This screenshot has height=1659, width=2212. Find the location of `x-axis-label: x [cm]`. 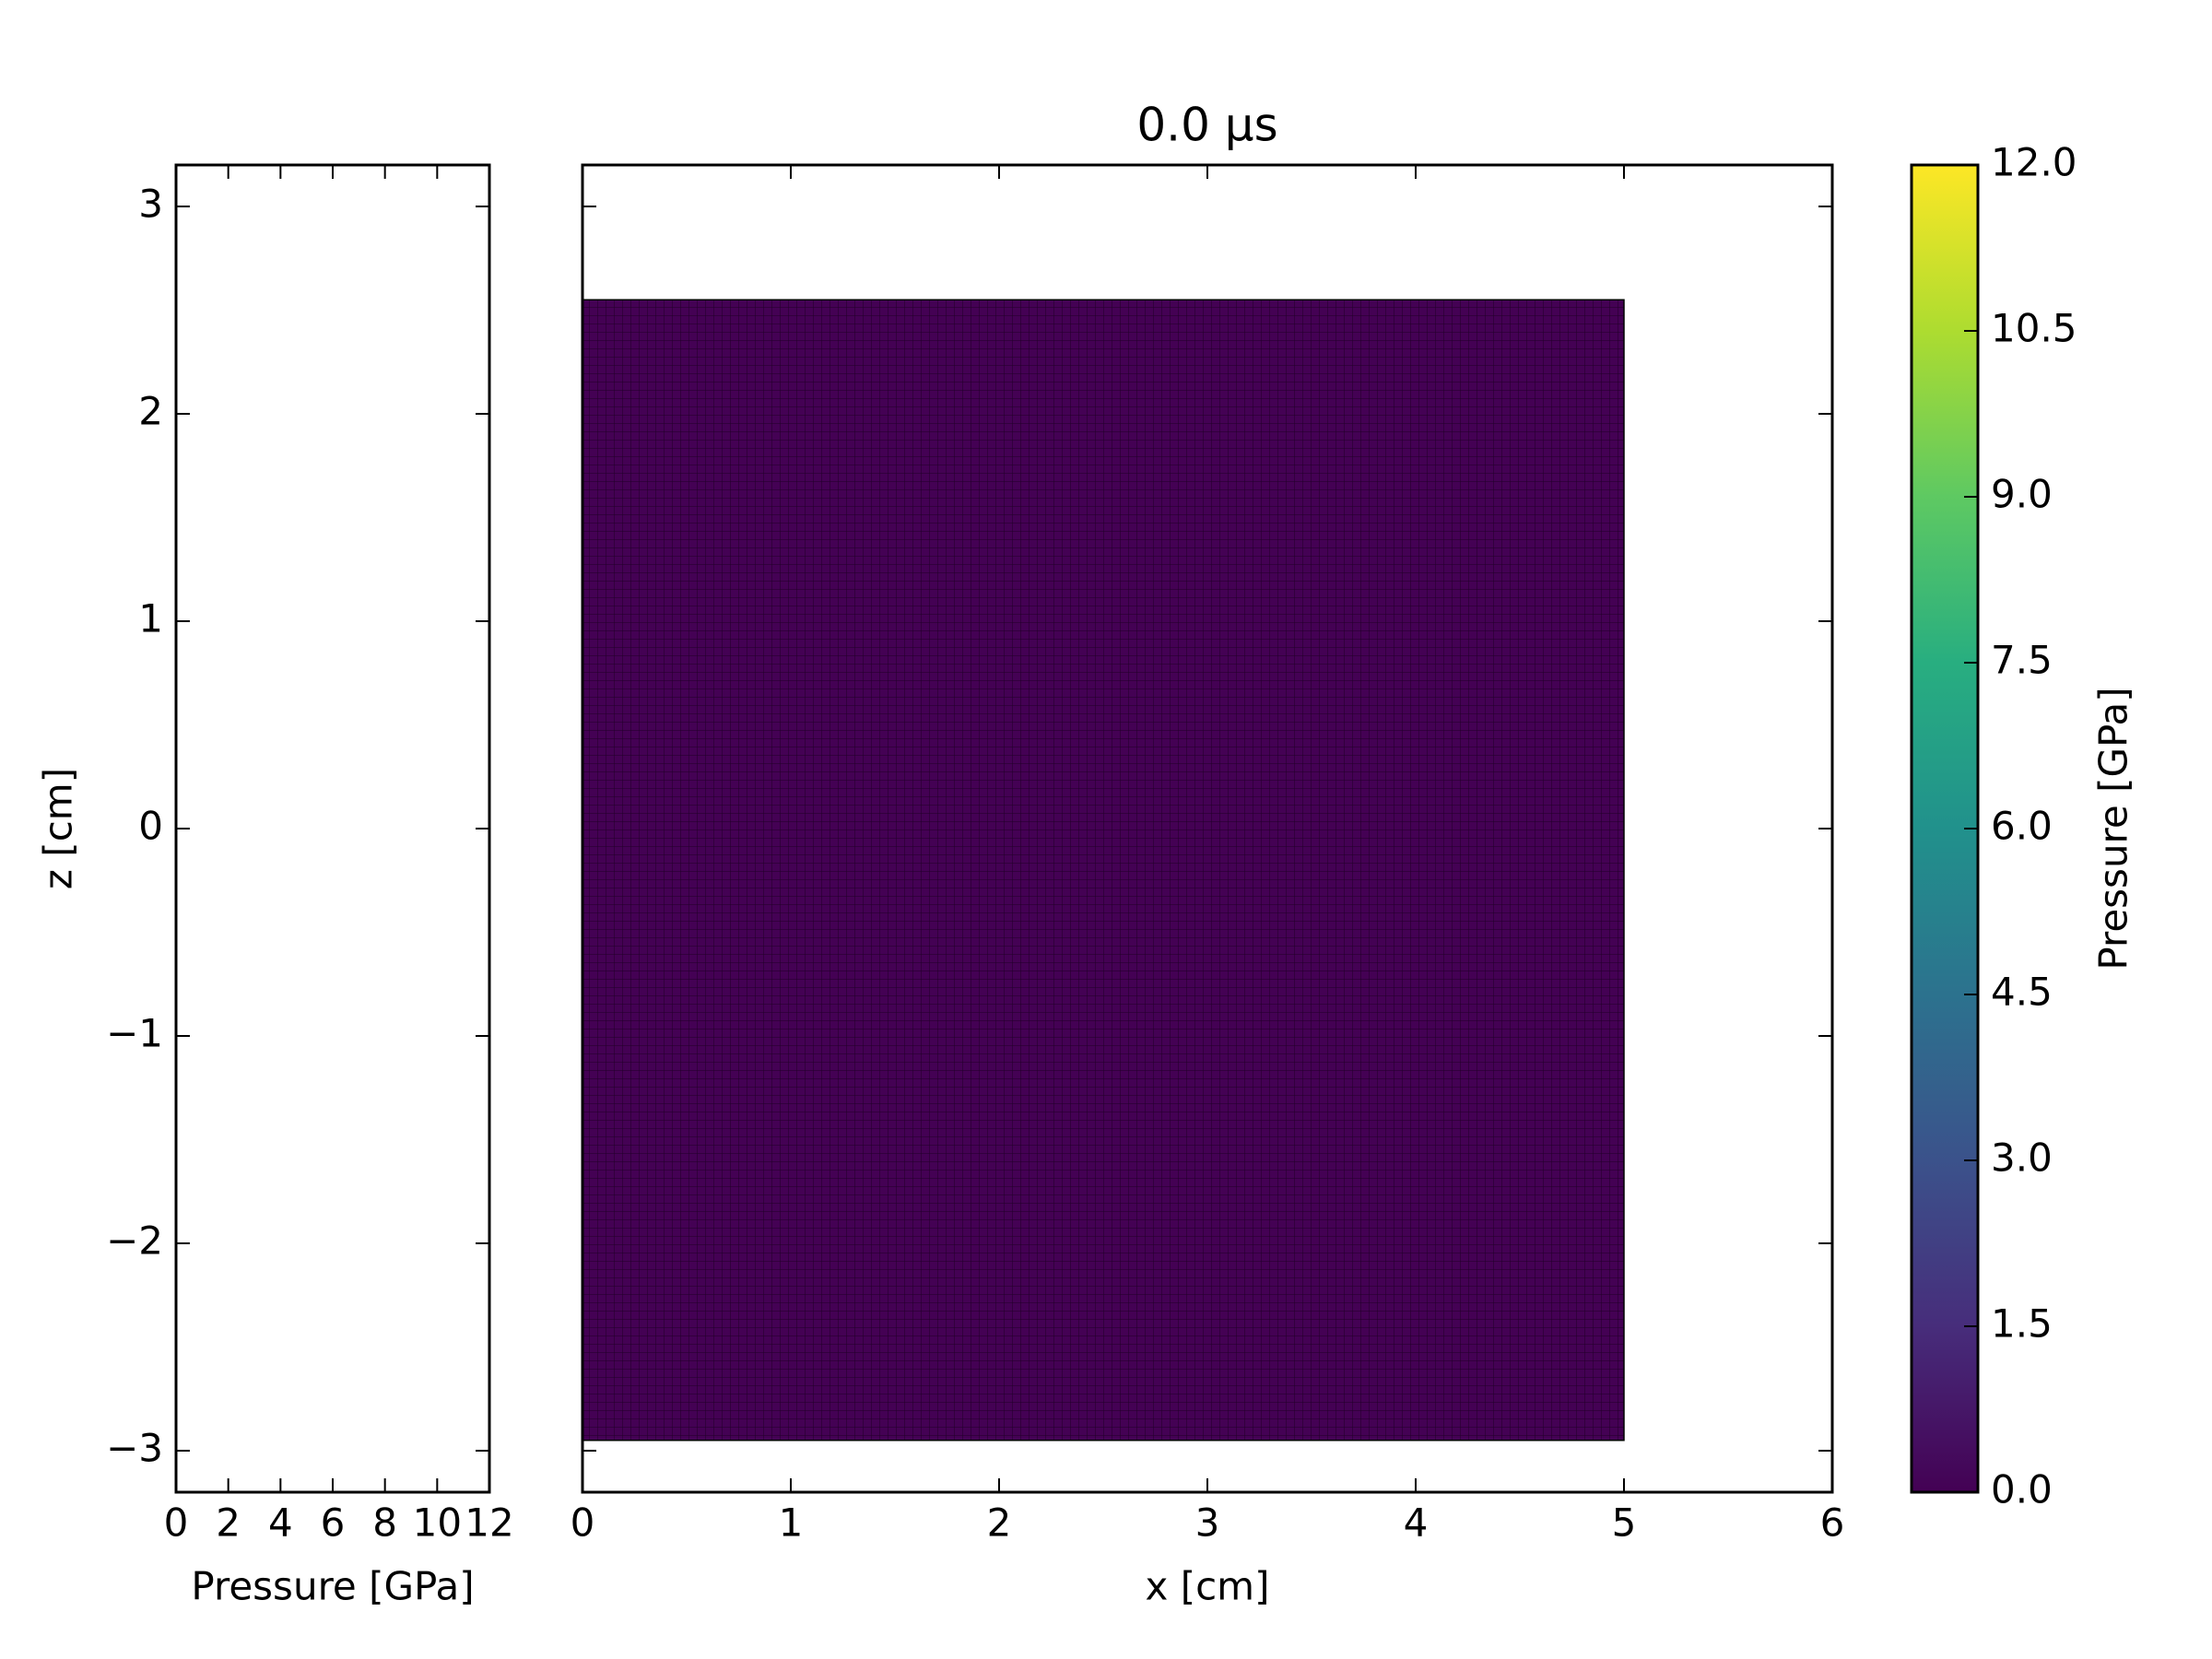

x-axis-label: x [cm] is located at coordinates (1208, 1586).